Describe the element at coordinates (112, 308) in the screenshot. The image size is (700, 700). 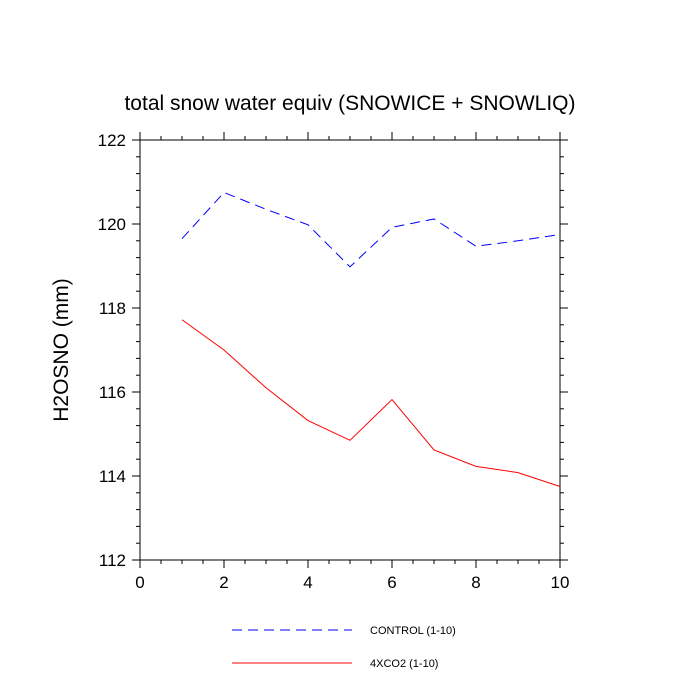
I see `y-tick-label: 118` at that location.